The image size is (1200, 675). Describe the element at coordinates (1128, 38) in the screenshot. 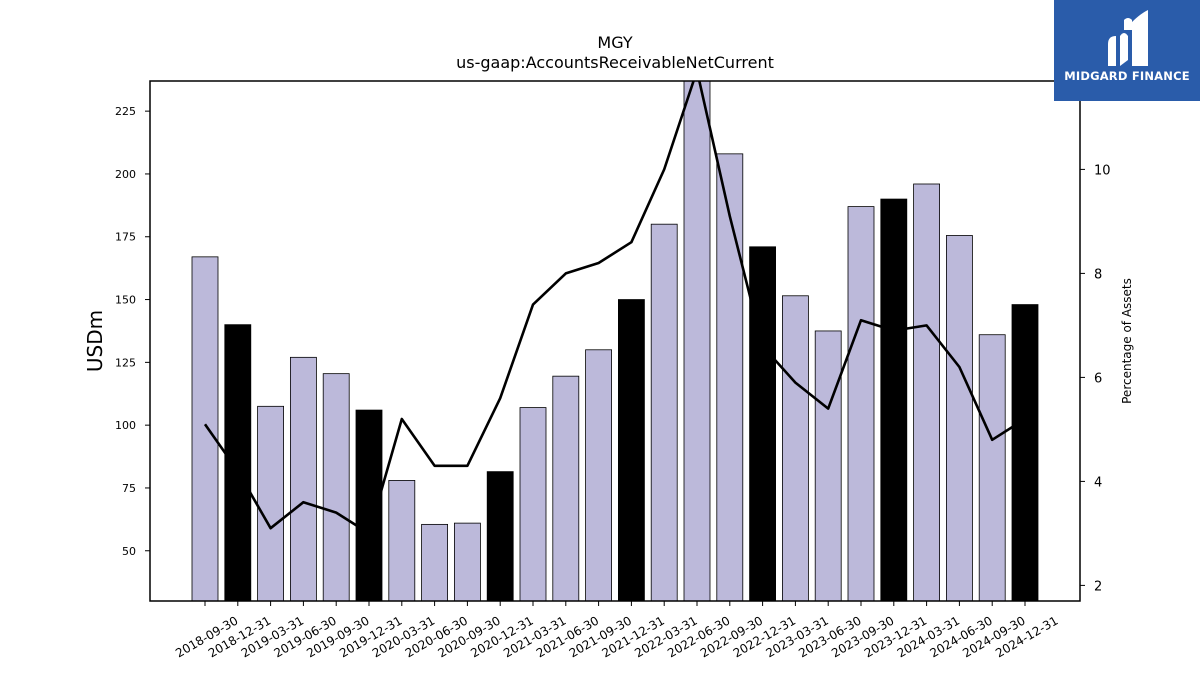

I see `midgard-m-logo-icon` at that location.